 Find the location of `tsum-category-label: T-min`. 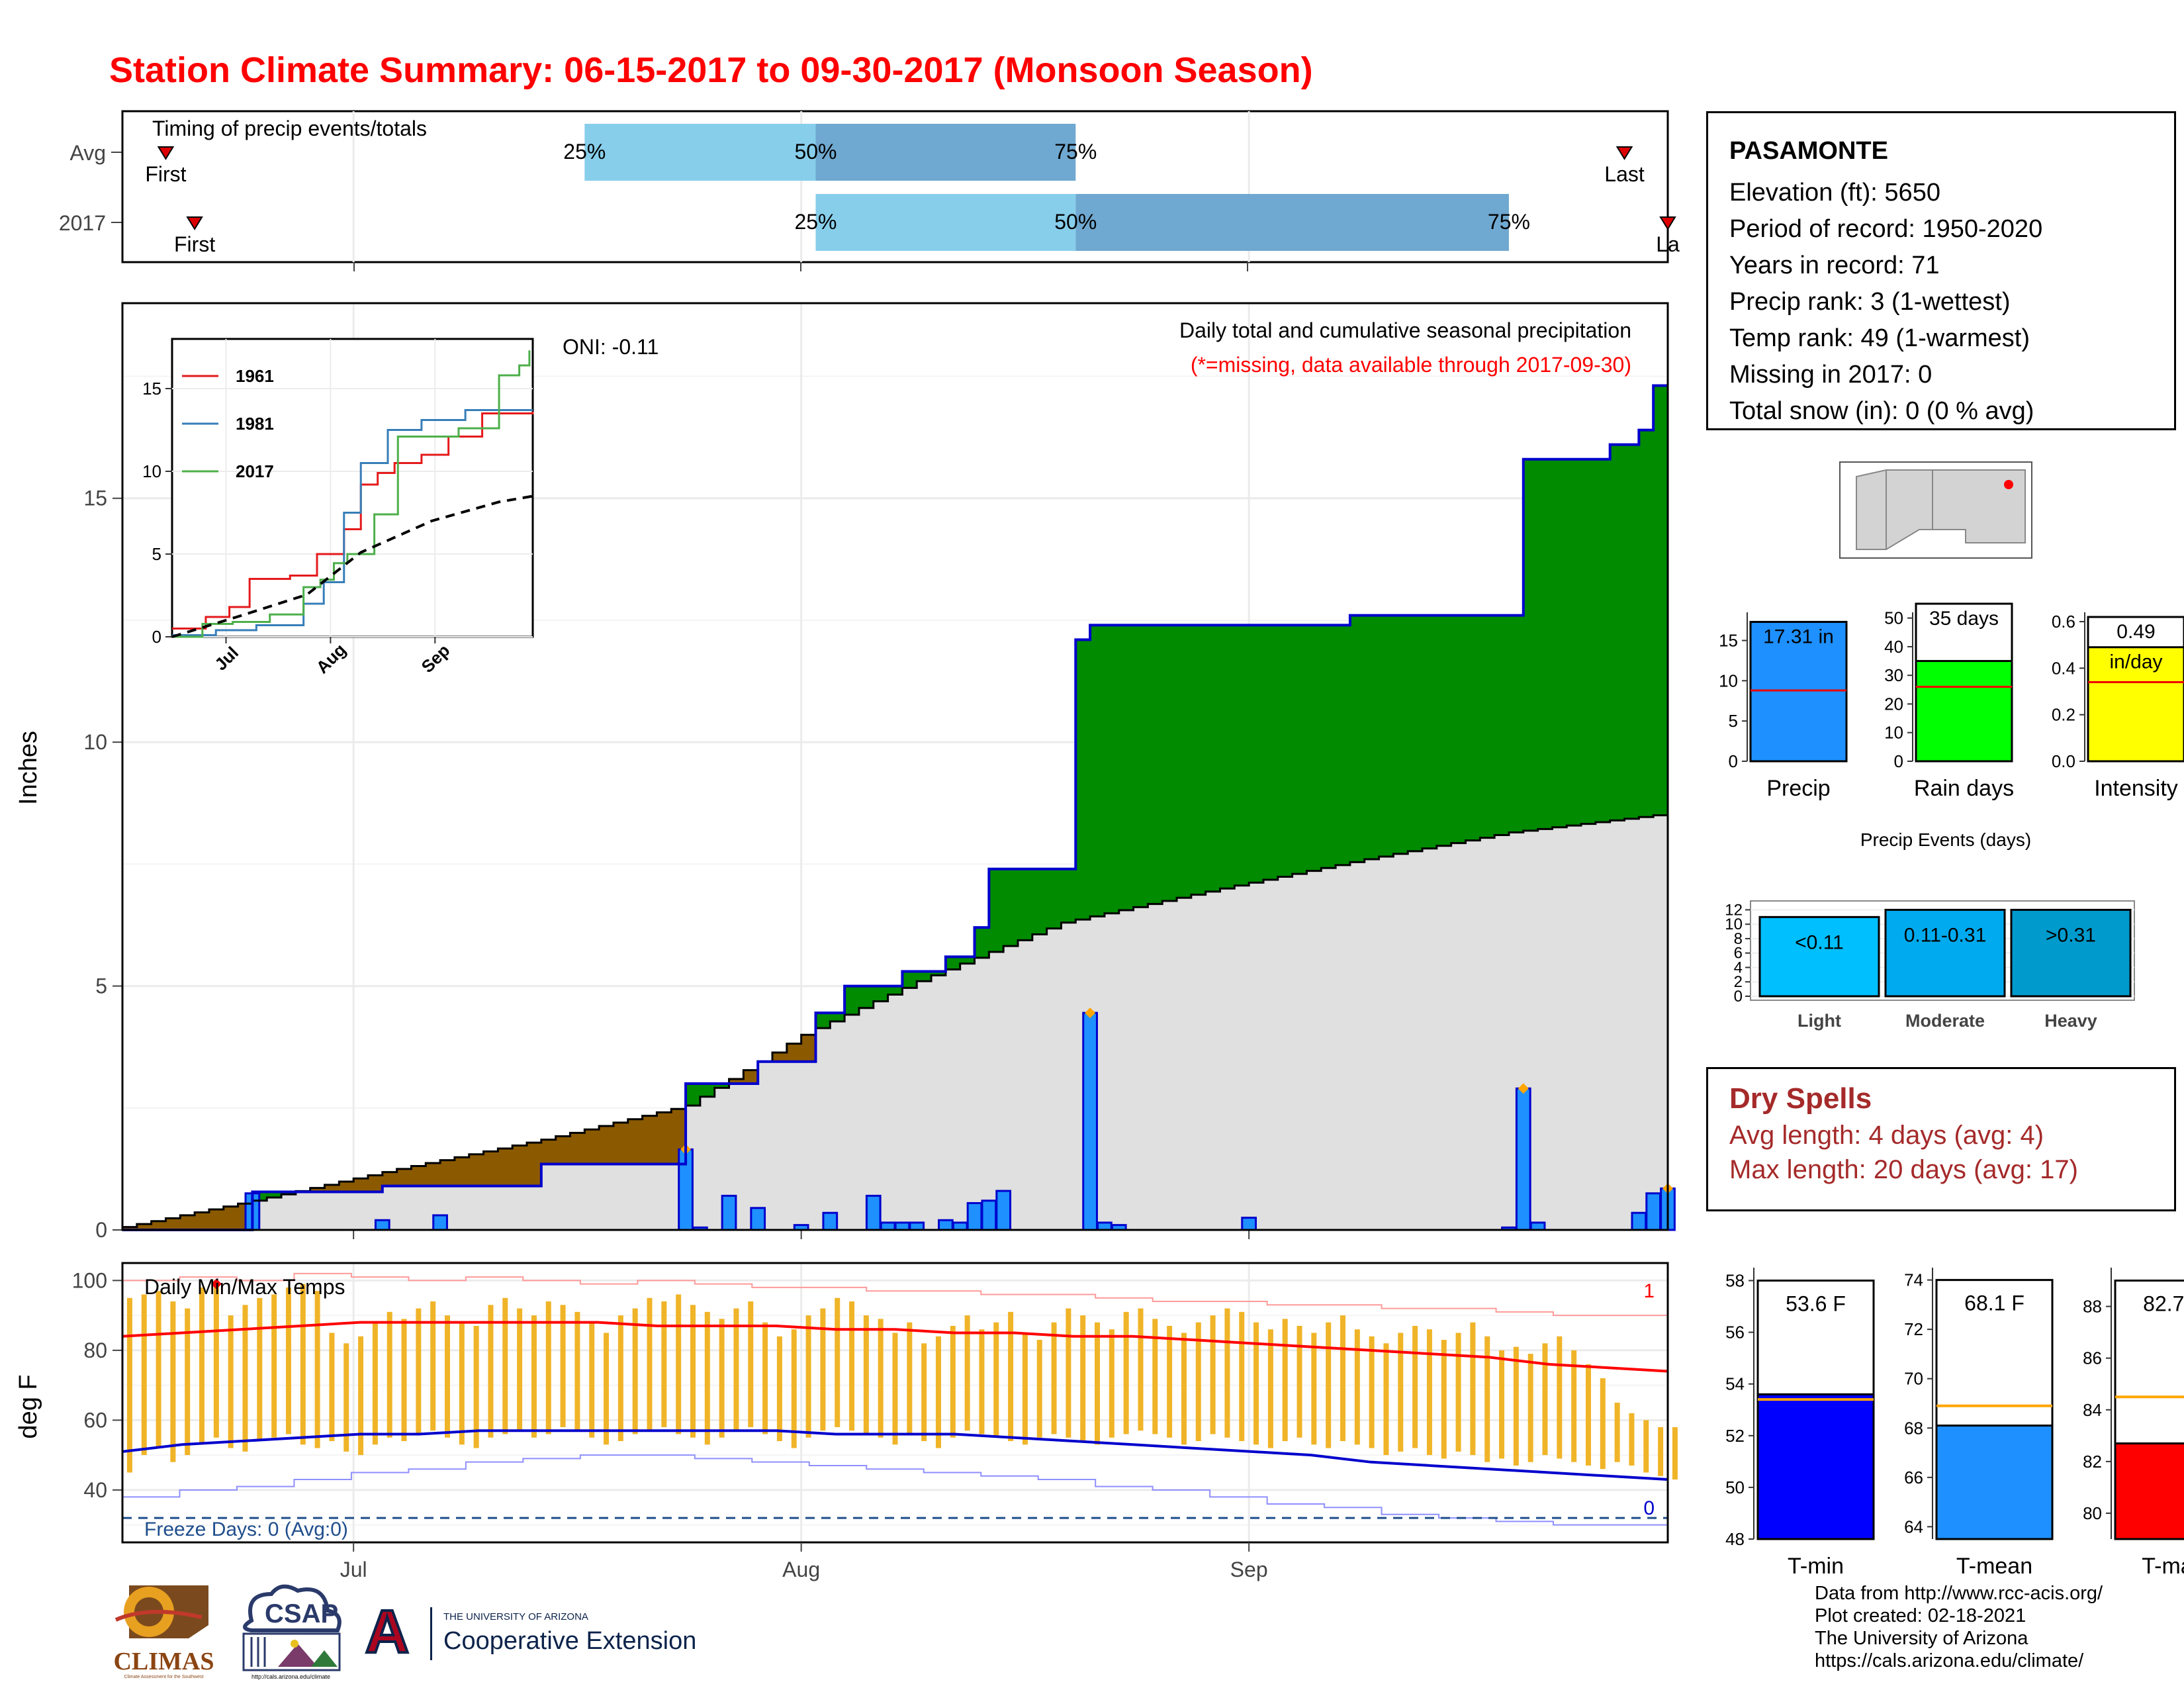

tsum-category-label: T-min is located at coordinates (1816, 1566).